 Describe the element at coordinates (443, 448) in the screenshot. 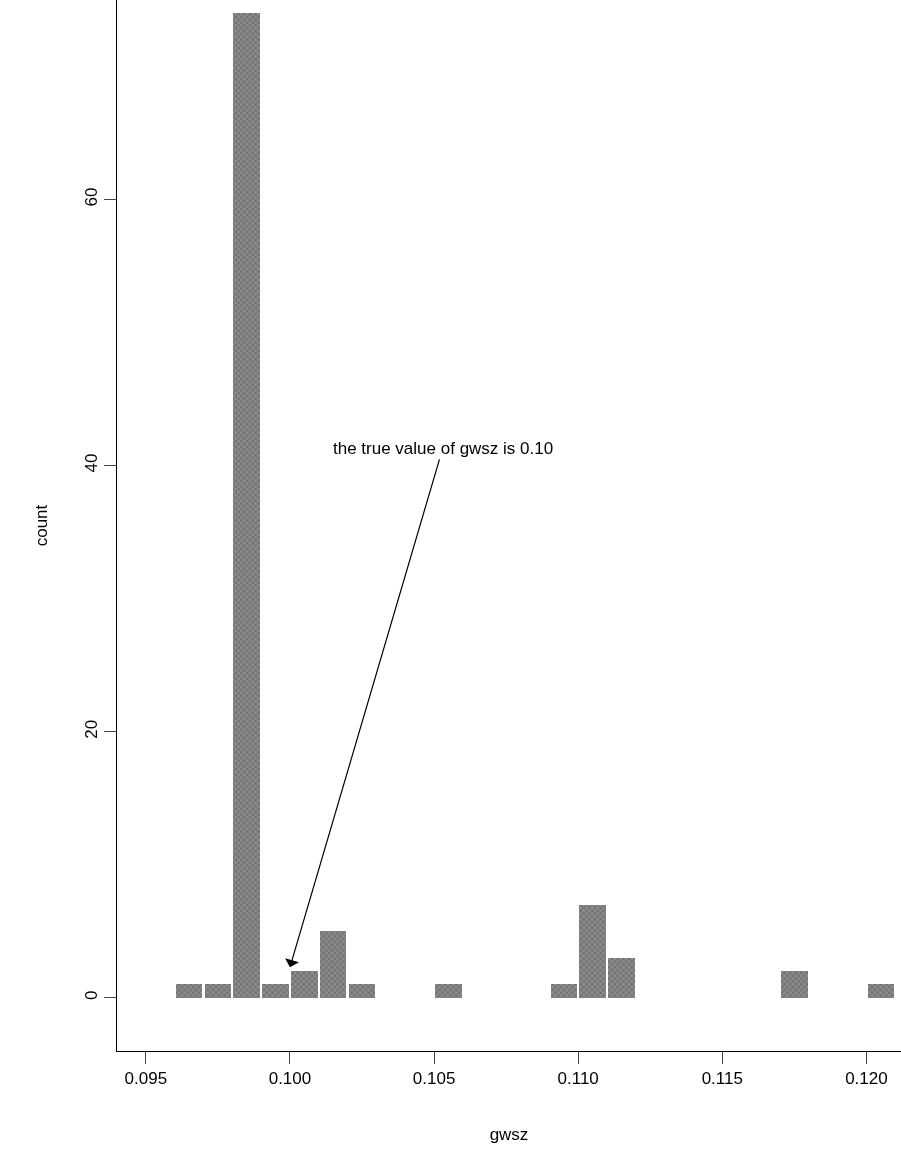

I see `annotation: the true value of gwsz is 0.10` at that location.